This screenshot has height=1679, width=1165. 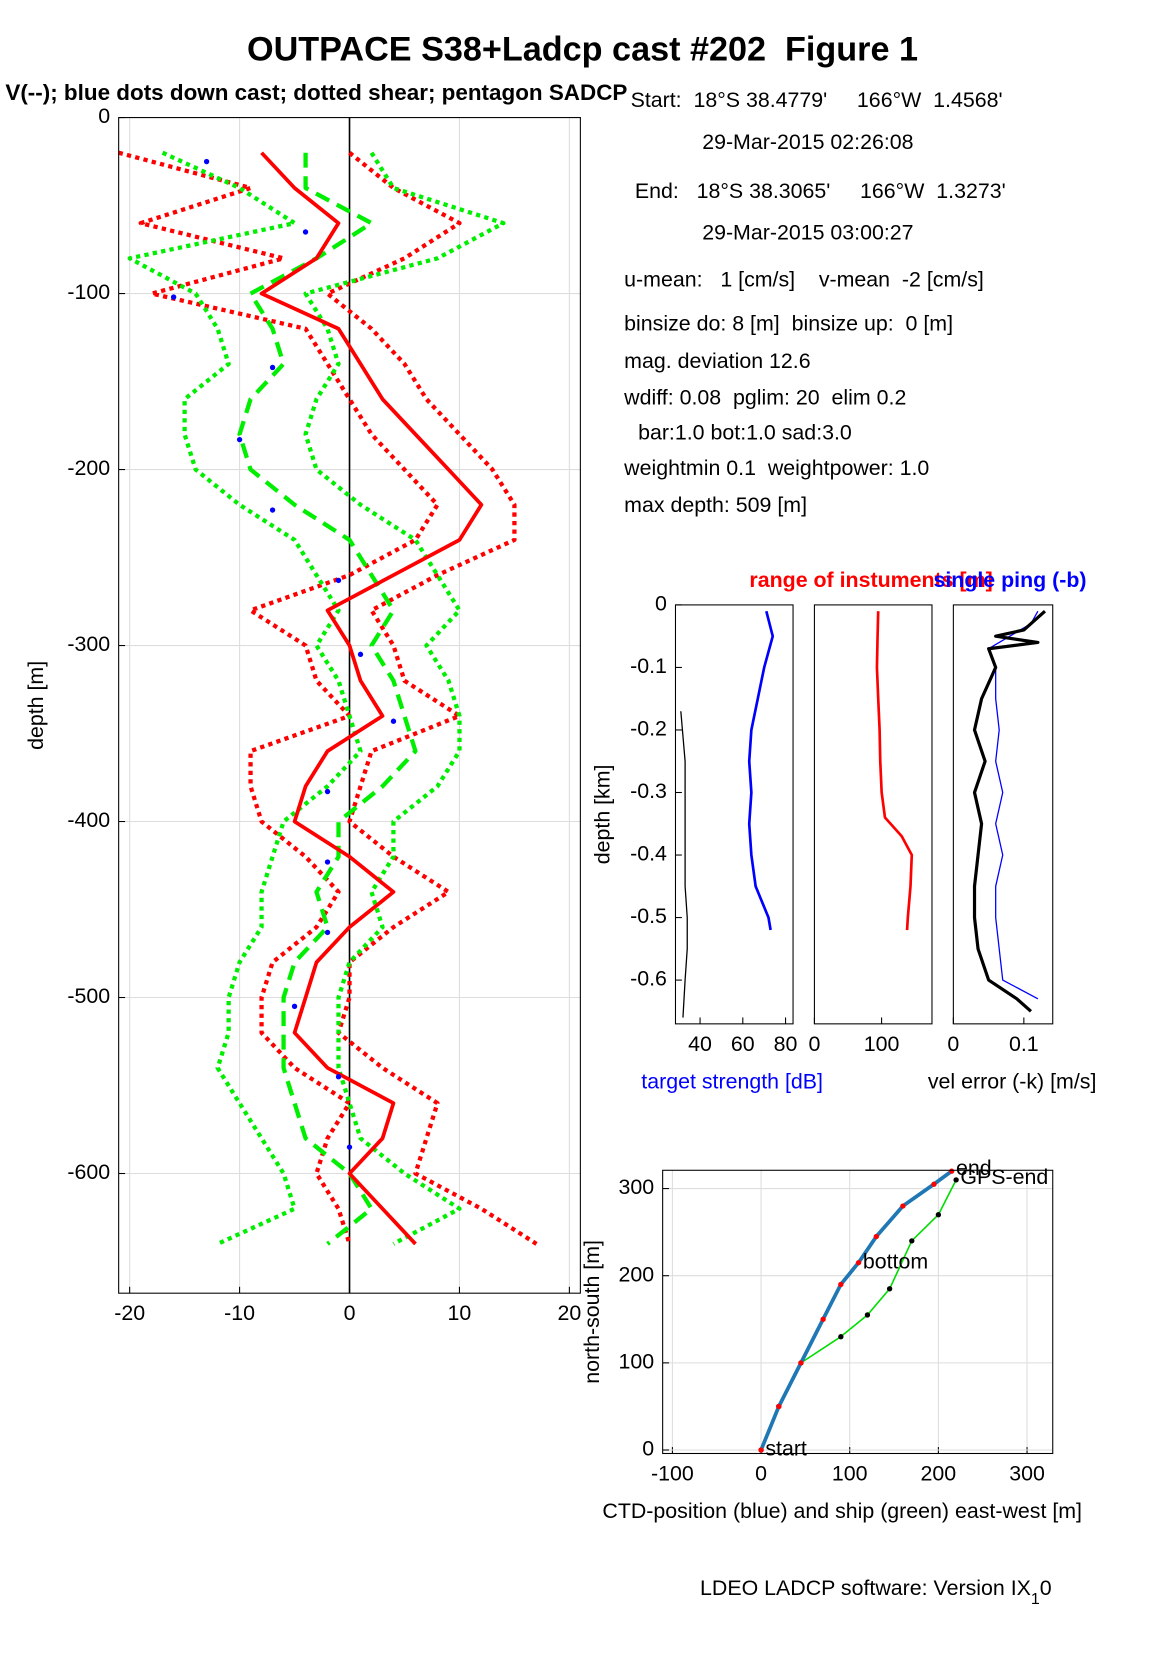 What do you see at coordinates (129, 1313) in the screenshot?
I see `x-tick-label: -20` at bounding box center [129, 1313].